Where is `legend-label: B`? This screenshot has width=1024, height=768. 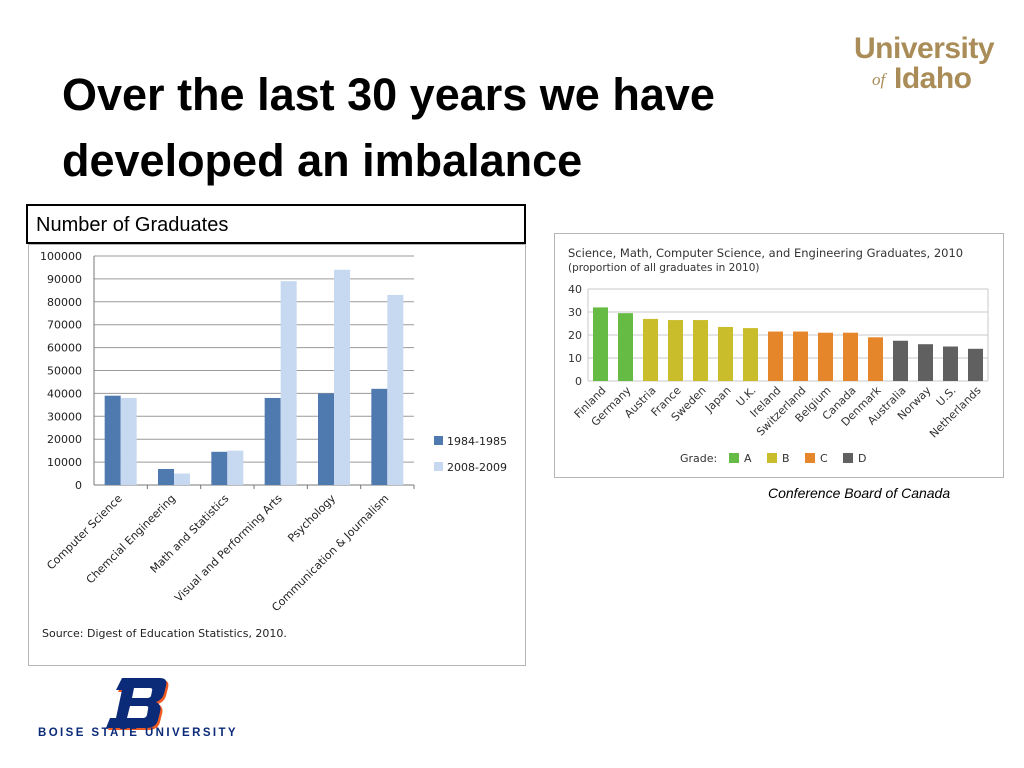
legend-label: B is located at coordinates (786, 458).